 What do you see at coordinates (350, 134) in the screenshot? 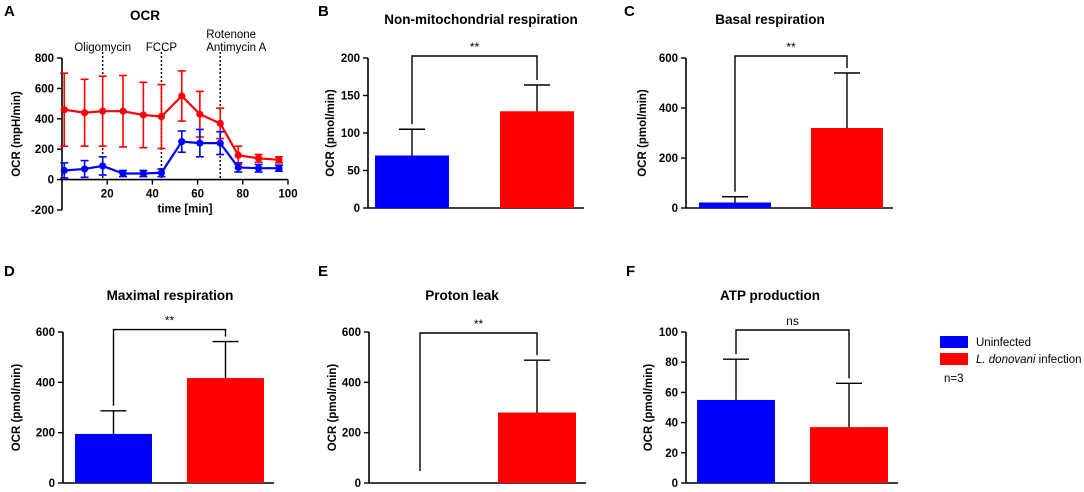
I see `y-tick-label-b: 100` at bounding box center [350, 134].